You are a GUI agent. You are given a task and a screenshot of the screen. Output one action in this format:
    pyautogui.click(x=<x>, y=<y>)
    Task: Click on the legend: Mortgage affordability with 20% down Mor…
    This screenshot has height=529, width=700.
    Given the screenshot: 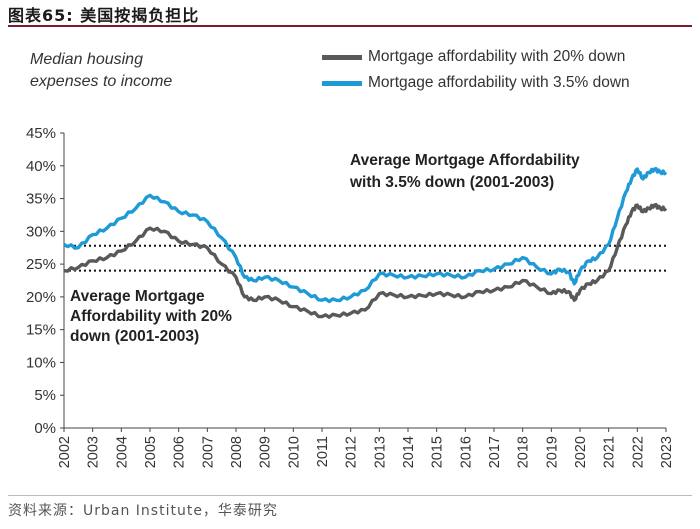 What is the action you would take?
    pyautogui.click(x=476, y=70)
    